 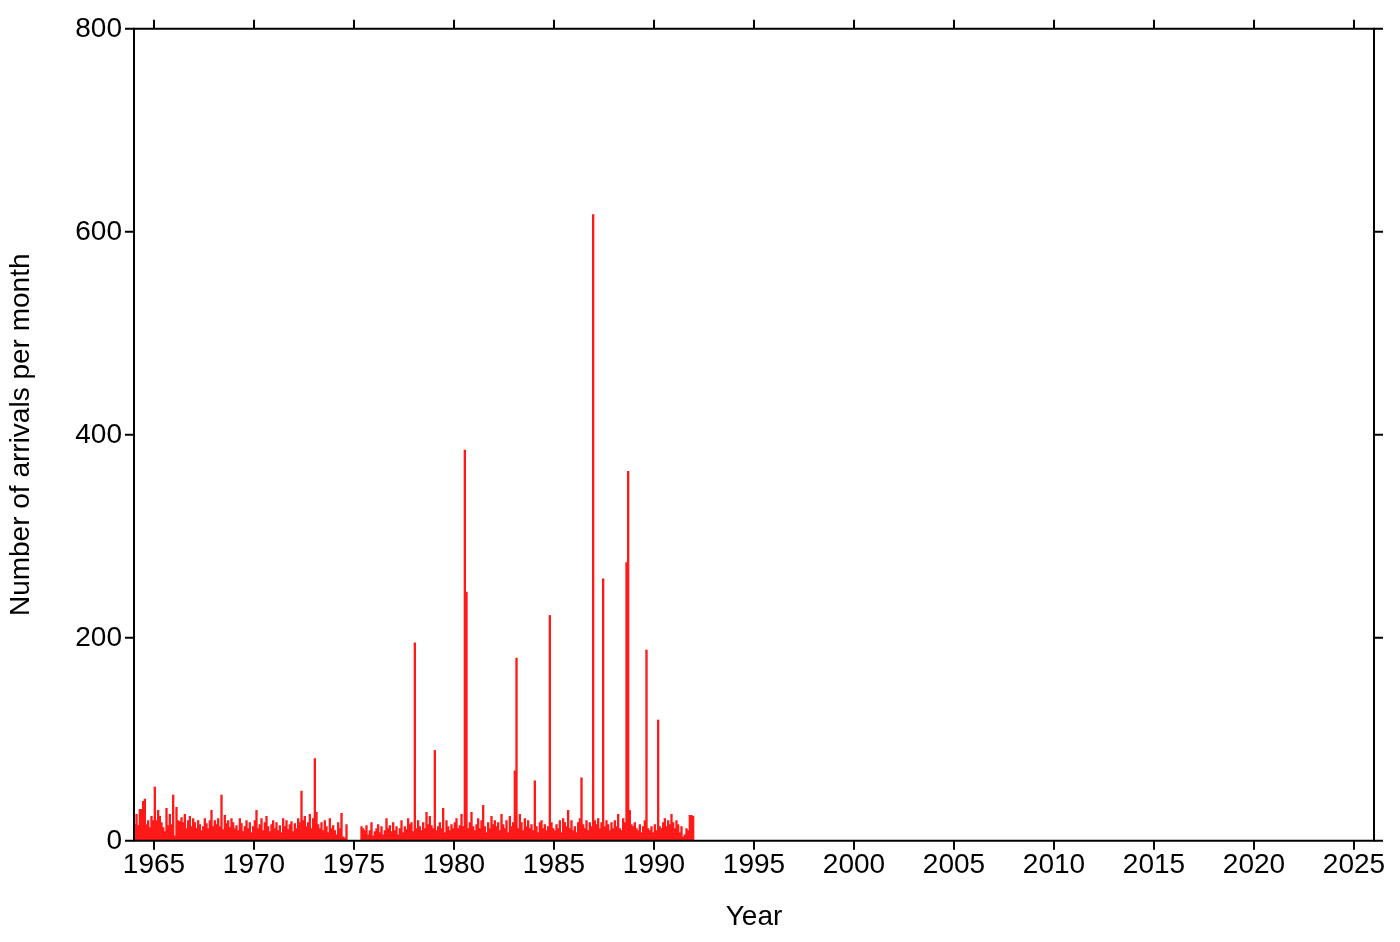 I want to click on x-tick-label: 1980, so click(x=454, y=864).